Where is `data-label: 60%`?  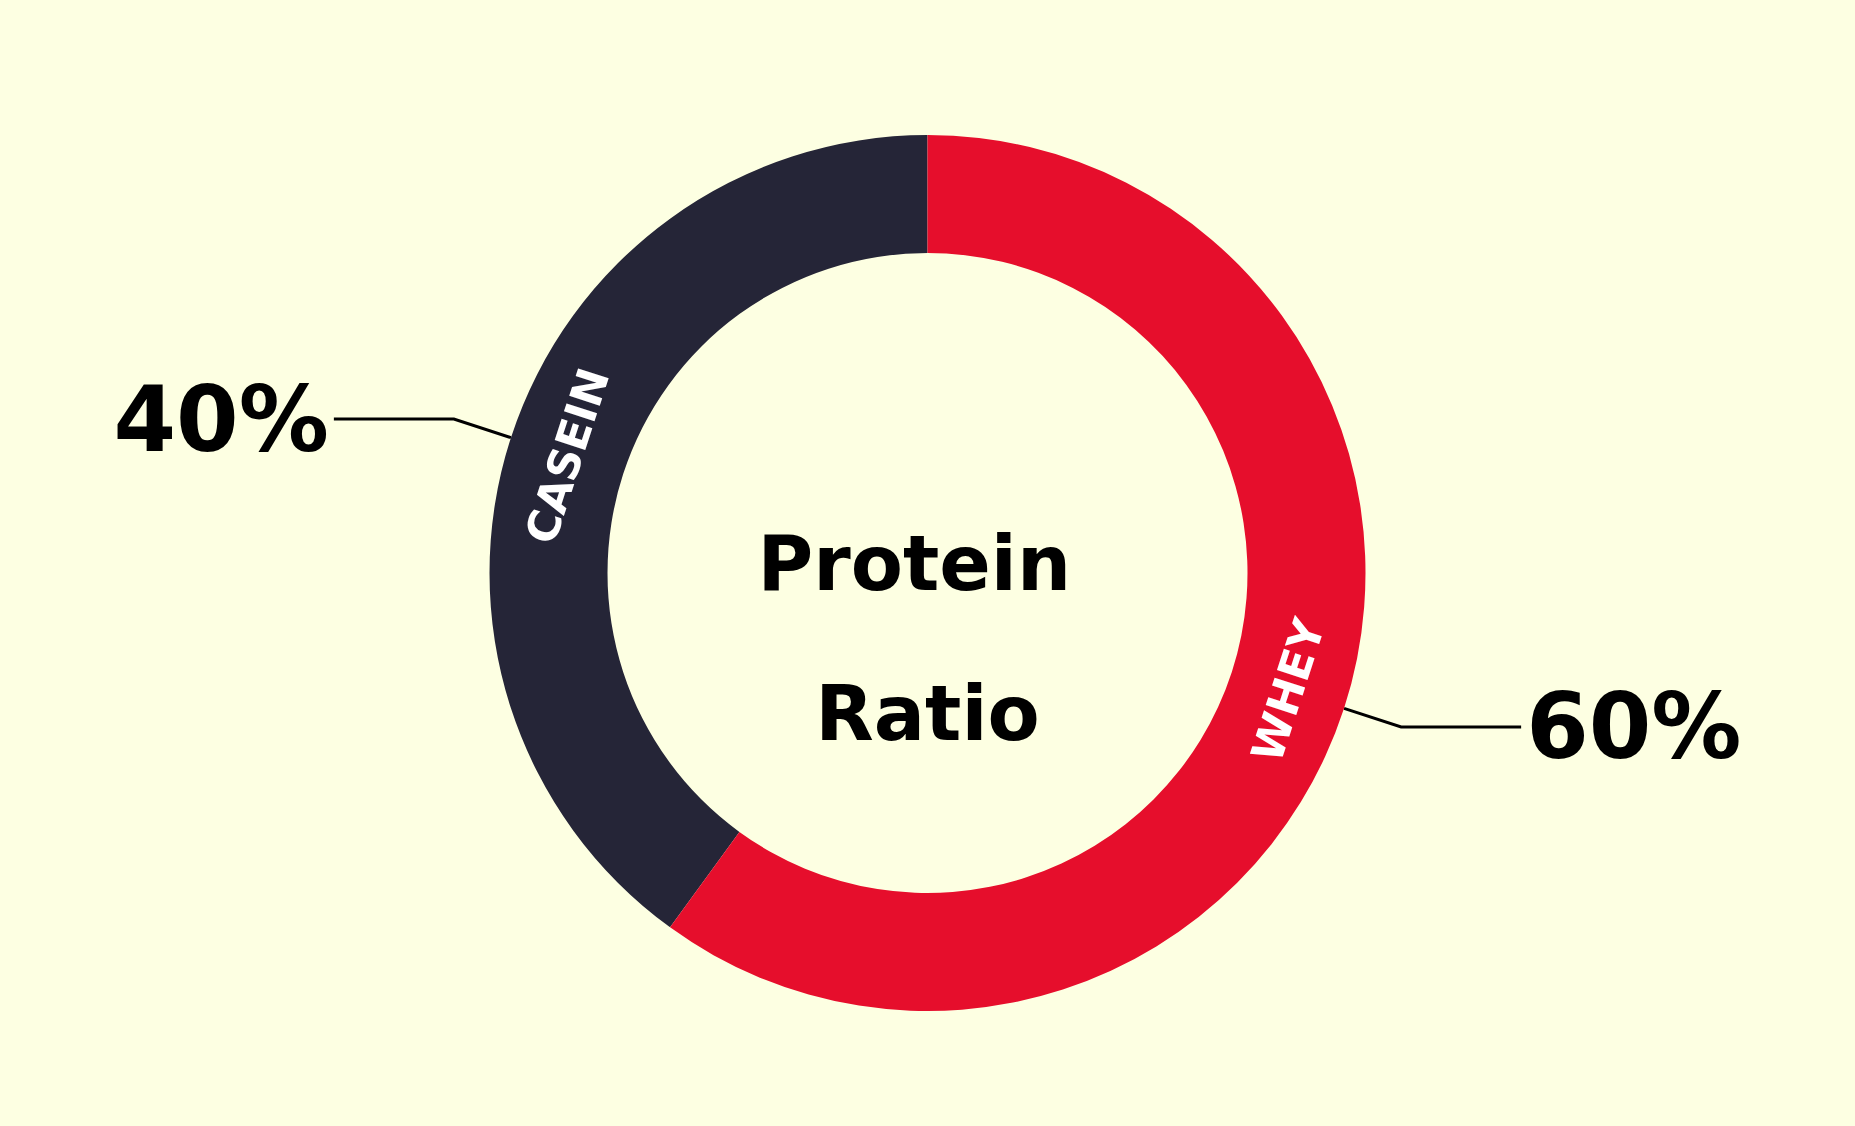 data-label: 60% is located at coordinates (1634, 727).